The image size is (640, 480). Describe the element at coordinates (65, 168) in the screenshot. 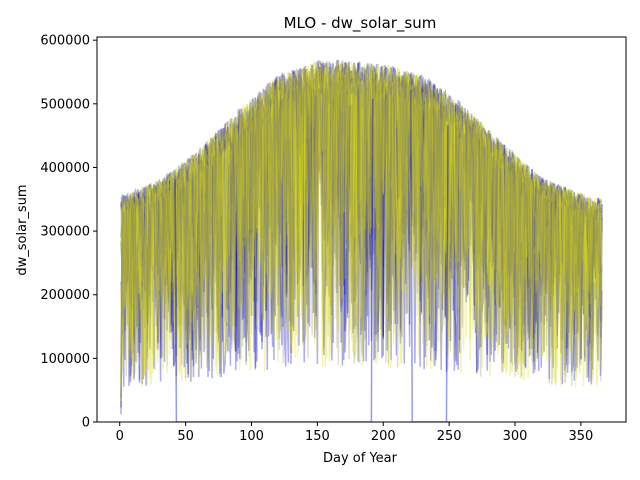

I see `y-tick-label: 400000` at that location.